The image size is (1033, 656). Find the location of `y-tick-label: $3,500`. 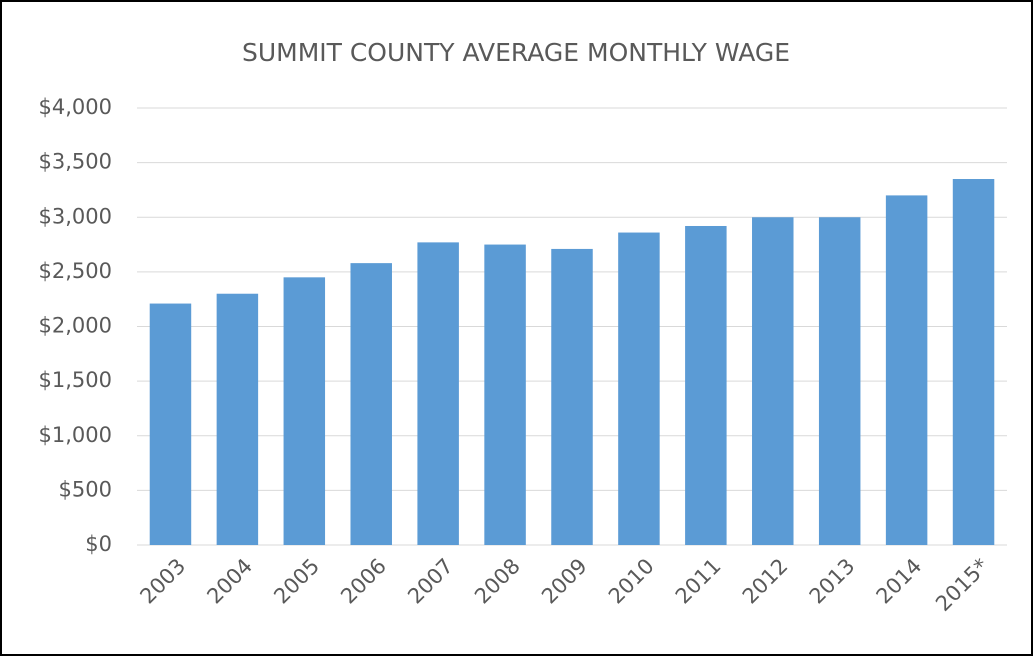

y-tick-label: $3,500 is located at coordinates (75, 162).